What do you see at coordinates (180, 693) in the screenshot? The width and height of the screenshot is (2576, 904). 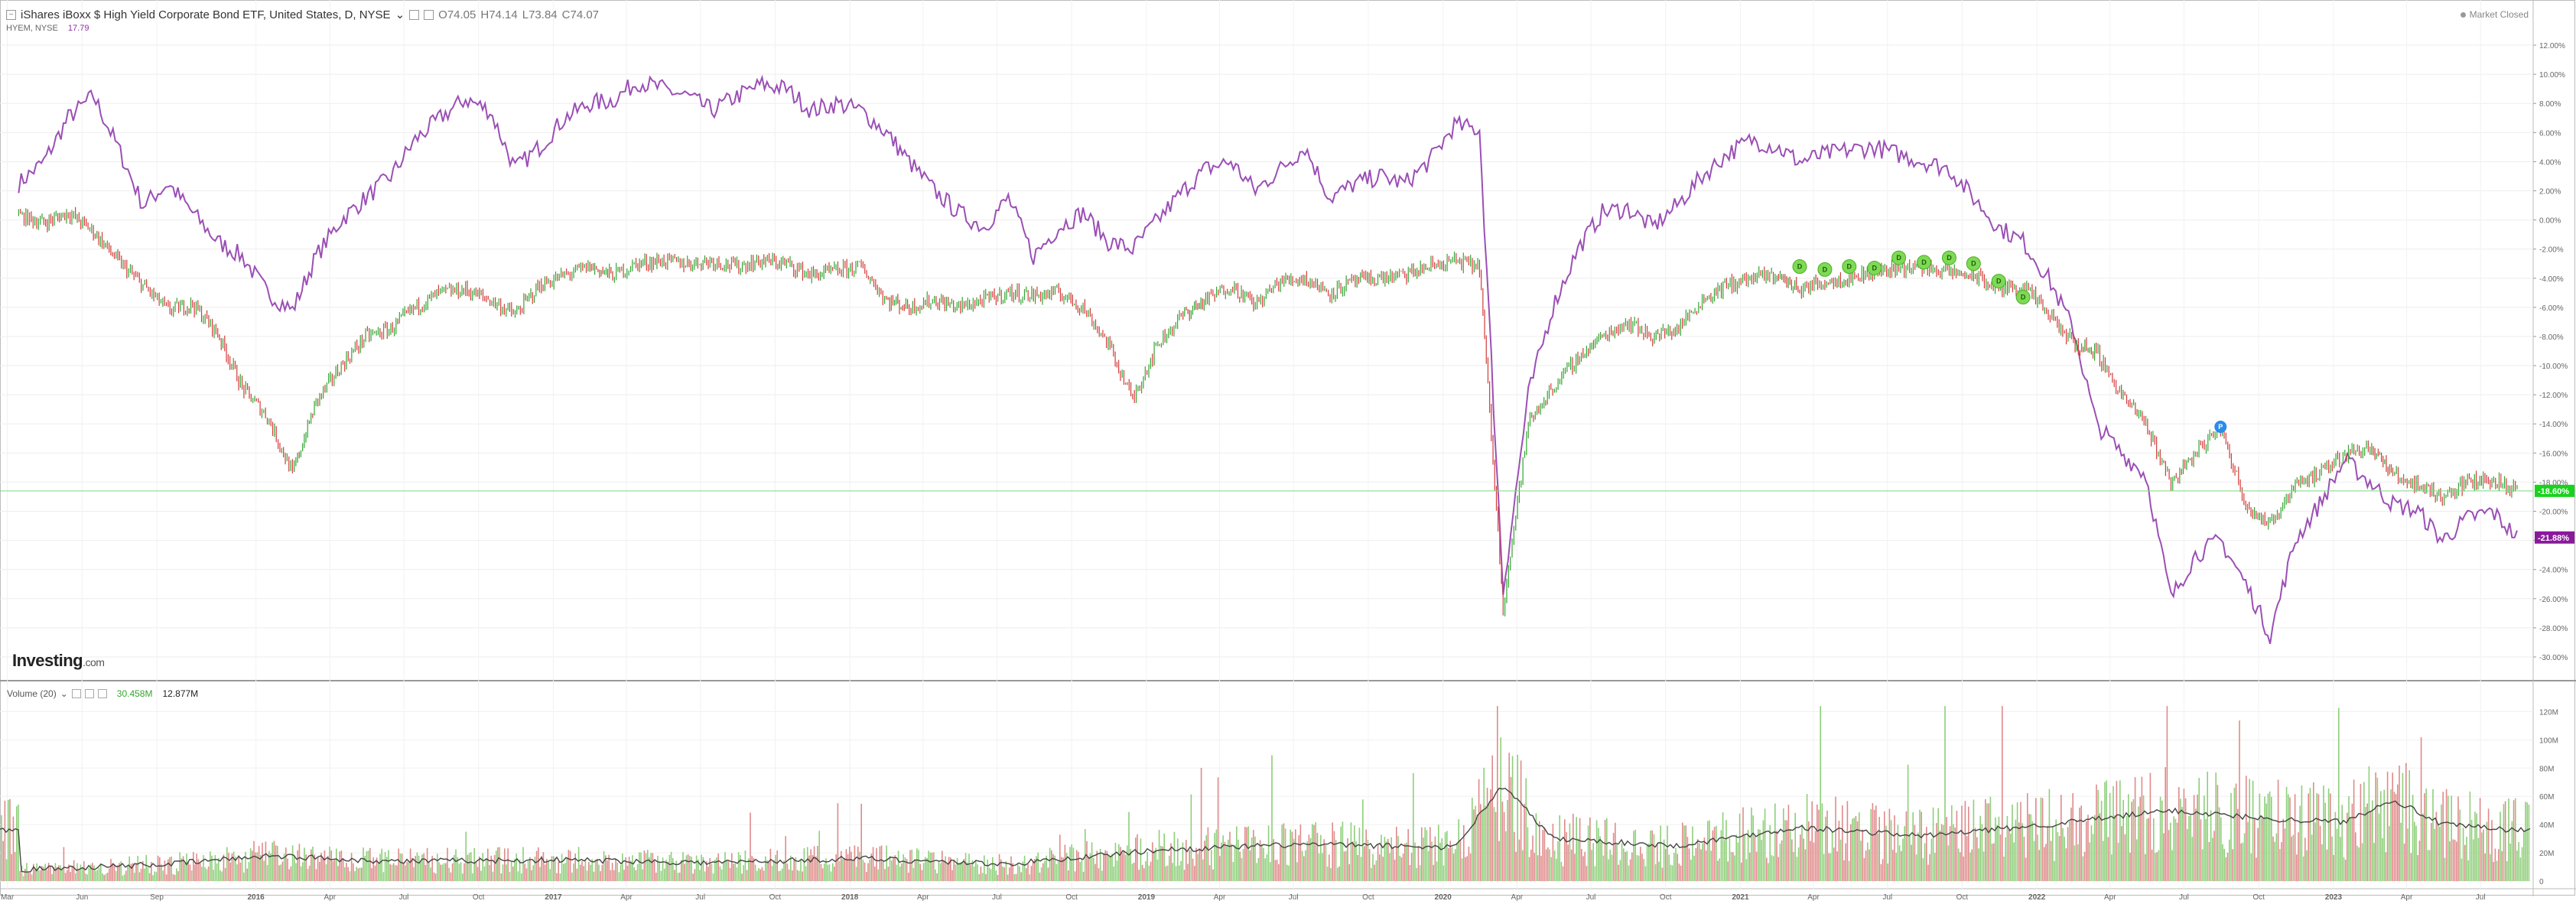 I see `volume-ma-value: 12.877M` at bounding box center [180, 693].